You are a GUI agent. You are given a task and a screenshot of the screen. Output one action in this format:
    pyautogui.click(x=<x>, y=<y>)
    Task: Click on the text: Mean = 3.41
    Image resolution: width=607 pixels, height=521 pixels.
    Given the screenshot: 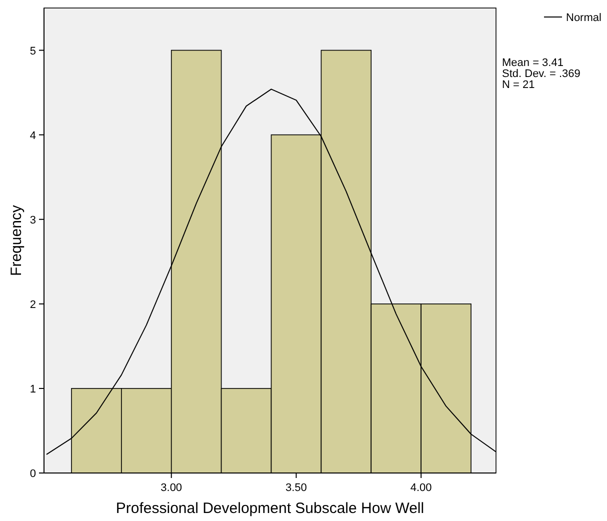 What is the action you would take?
    pyautogui.click(x=533, y=63)
    